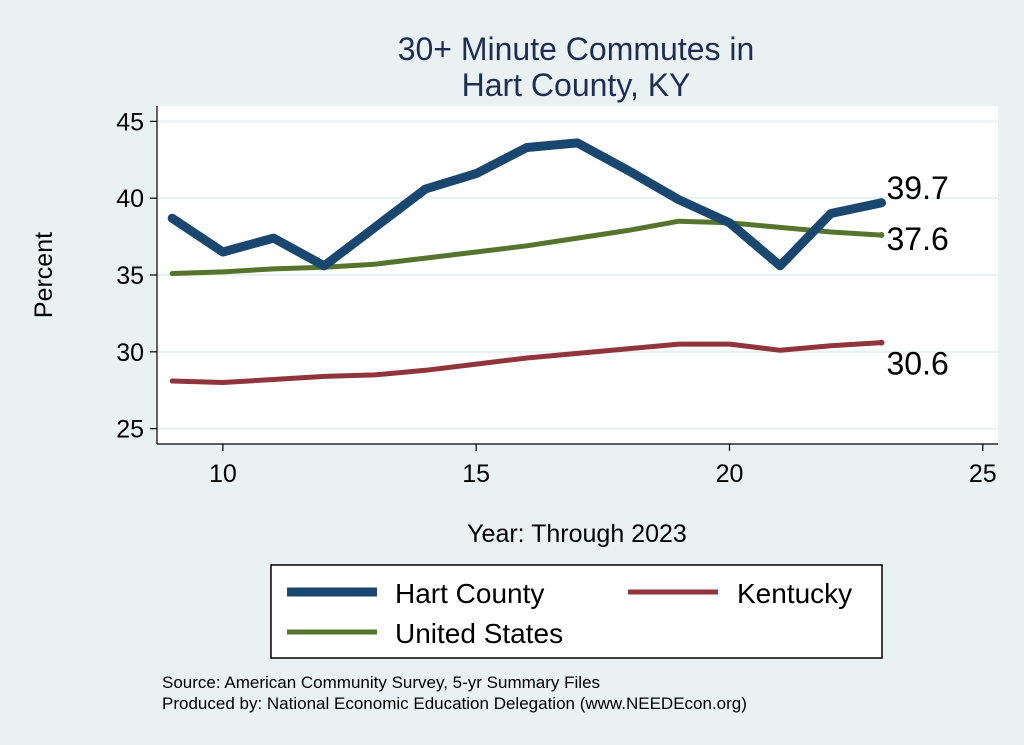  What do you see at coordinates (476, 474) in the screenshot?
I see `x-tick-label-15: 15` at bounding box center [476, 474].